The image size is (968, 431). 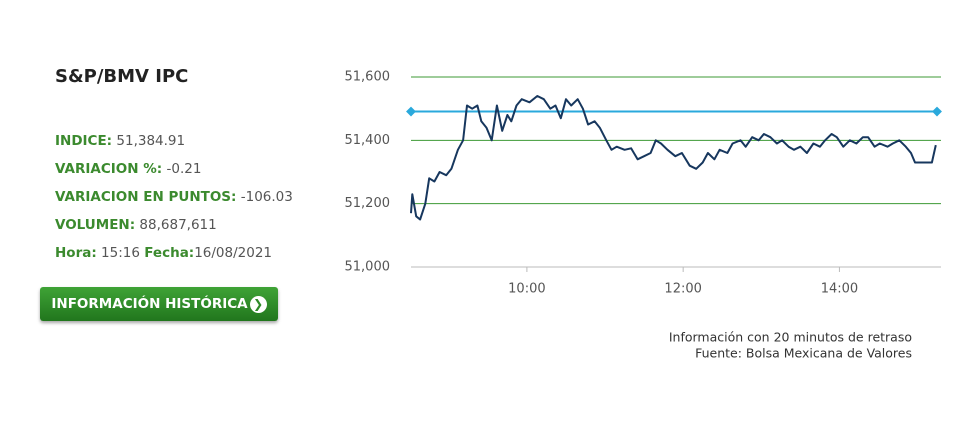 I want to click on x-tick-label: 10:00, so click(x=526, y=289).